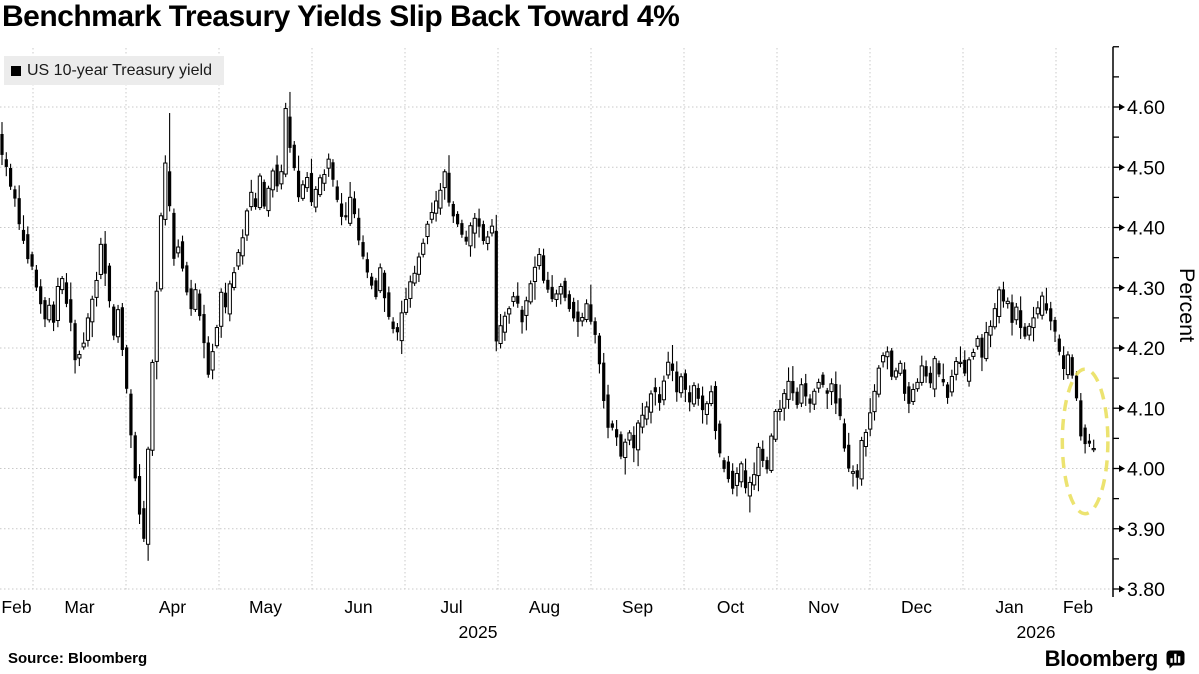  I want to click on y-axis-title: Percent, so click(1187, 305).